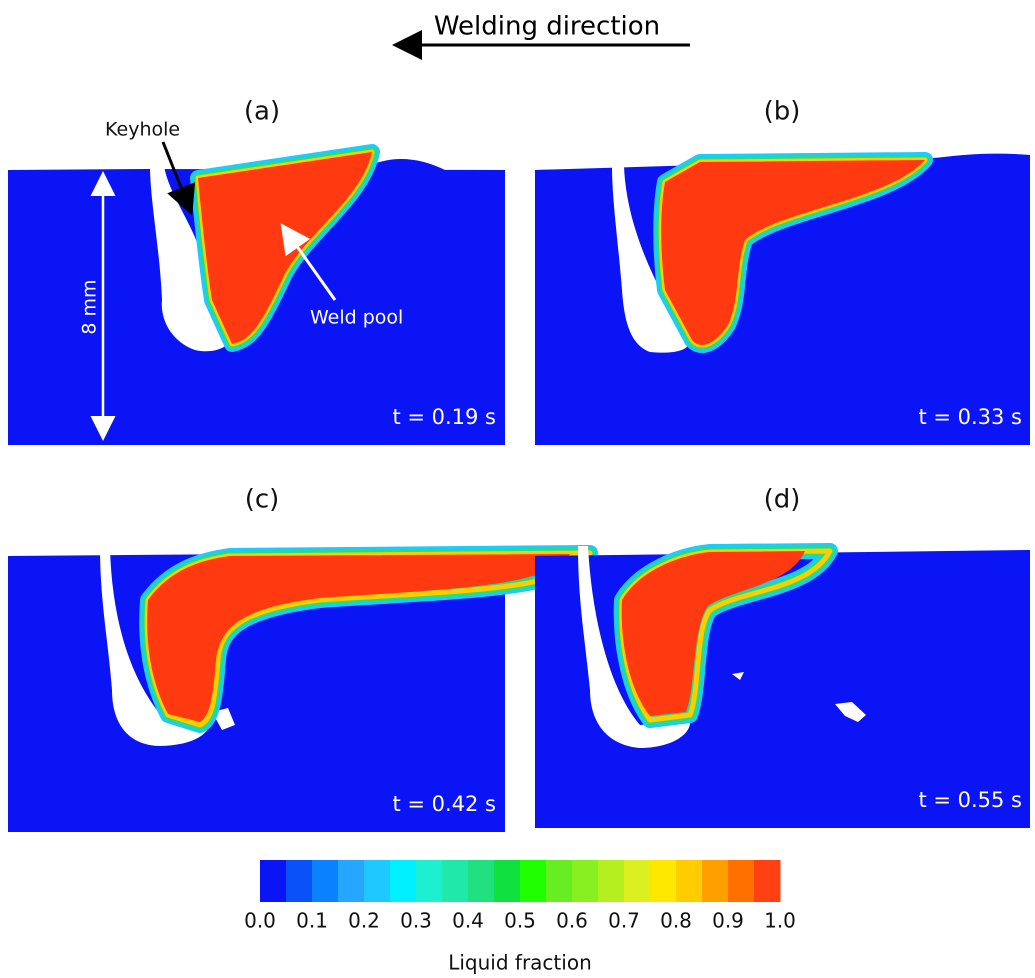 The width and height of the screenshot is (1035, 978). Describe the element at coordinates (970, 800) in the screenshot. I see `time-label: t = 0.55 s` at that location.